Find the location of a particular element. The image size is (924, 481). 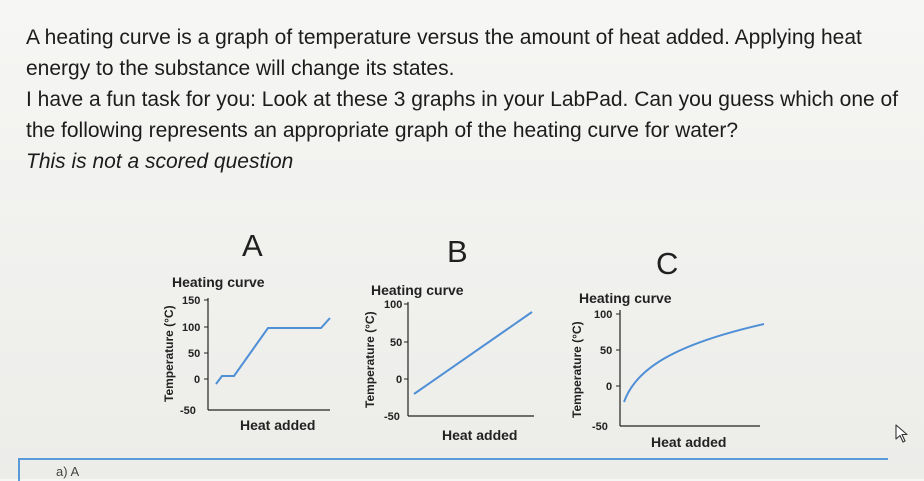

chart-b-curve is located at coordinates (473, 353).